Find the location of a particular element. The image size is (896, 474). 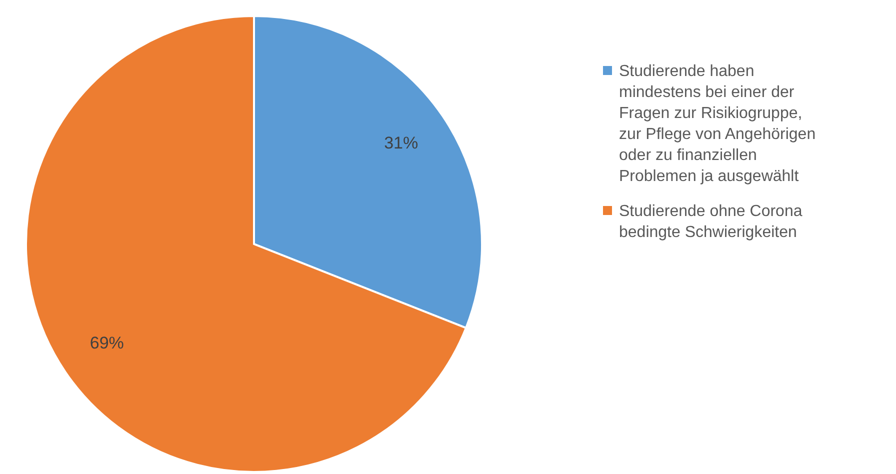

data-label: 69% is located at coordinates (107, 342).